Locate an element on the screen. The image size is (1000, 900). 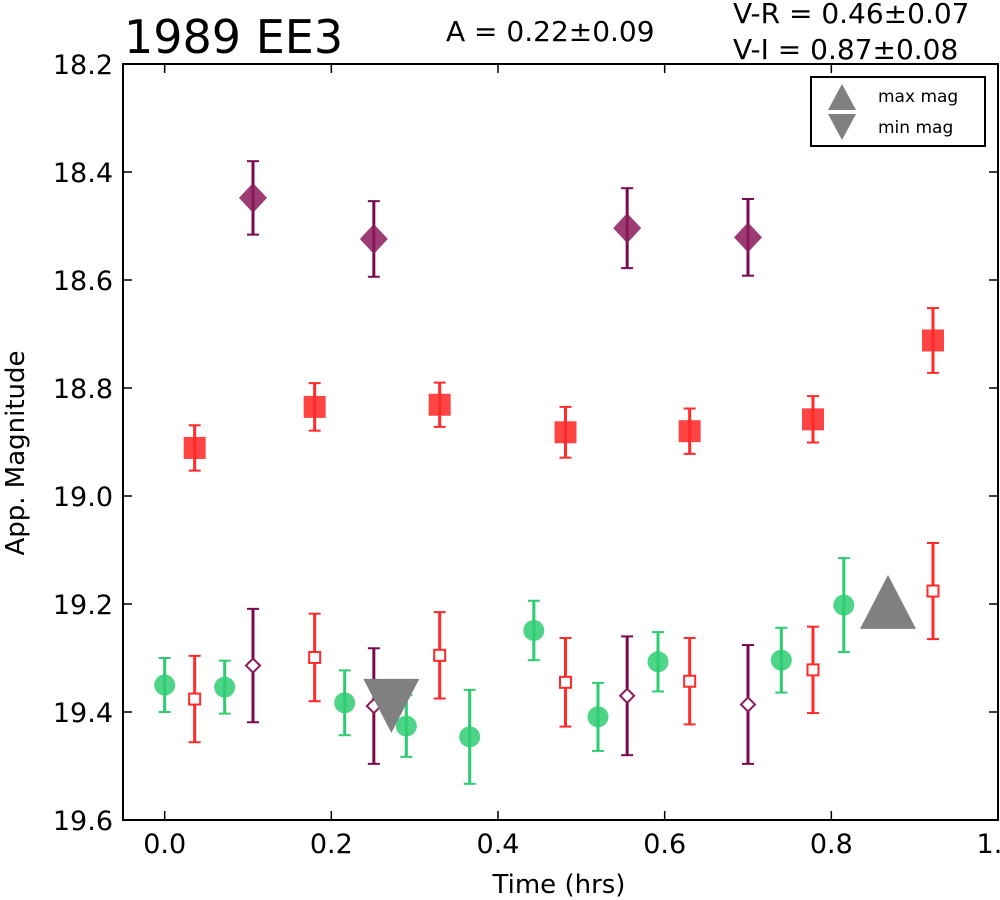
min-mag-marker is located at coordinates (391, 705).